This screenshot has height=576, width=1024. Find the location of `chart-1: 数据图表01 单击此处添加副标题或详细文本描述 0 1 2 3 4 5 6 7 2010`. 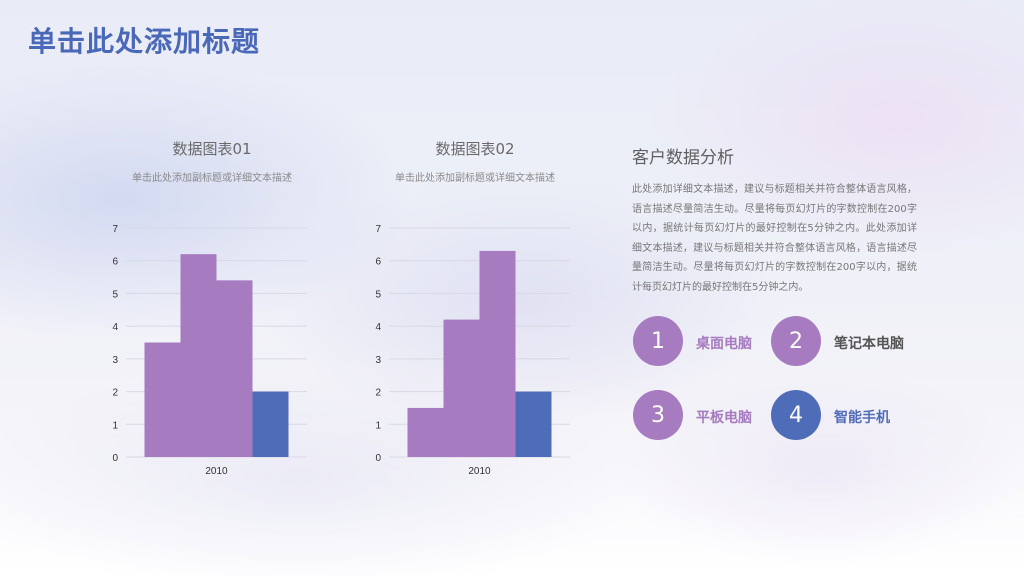

chart-1: 数据图表01 单击此处添加副标题或详细文本描述 0 1 2 3 4 5 6 7 2010 is located at coordinates (212, 307).